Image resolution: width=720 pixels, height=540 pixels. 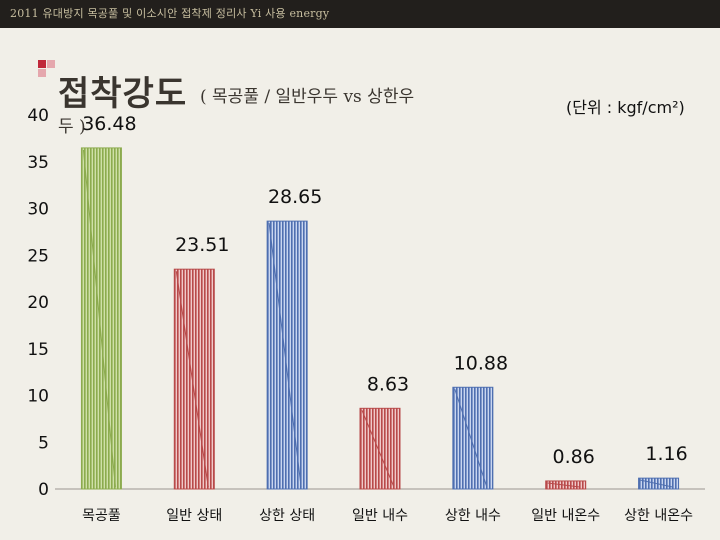 I want to click on y-tick-label: 0, so click(x=43, y=490).